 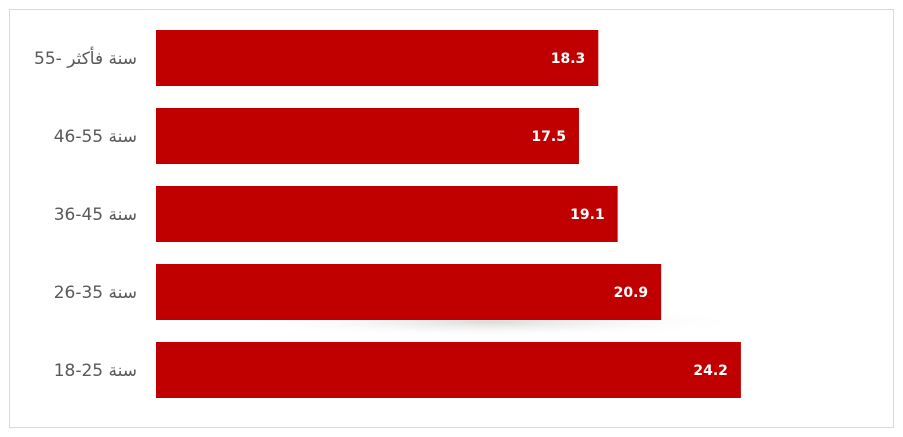 What do you see at coordinates (85, 57) in the screenshot?
I see `category-label: 55- سنة فأكثر` at bounding box center [85, 57].